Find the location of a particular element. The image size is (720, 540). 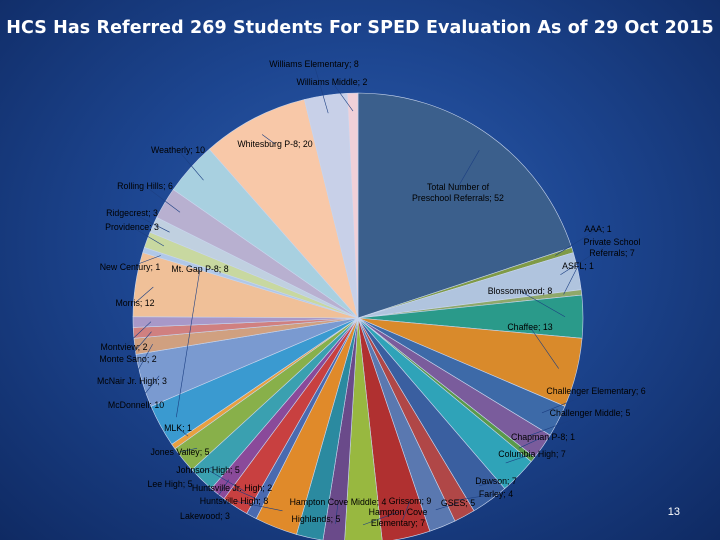

slice-label: Ridgecrest; 3 is located at coordinates (132, 213).